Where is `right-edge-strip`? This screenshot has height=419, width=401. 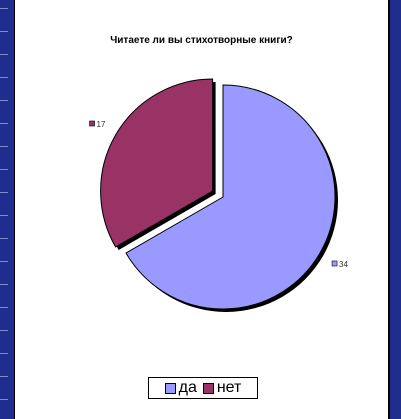
right-edge-strip is located at coordinates (395, 209).